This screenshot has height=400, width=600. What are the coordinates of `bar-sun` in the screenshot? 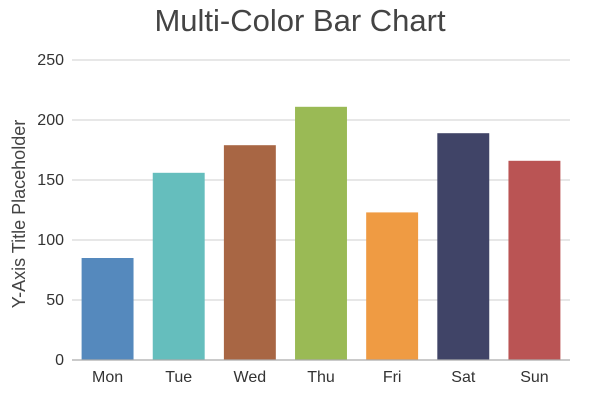 It's located at (534, 260).